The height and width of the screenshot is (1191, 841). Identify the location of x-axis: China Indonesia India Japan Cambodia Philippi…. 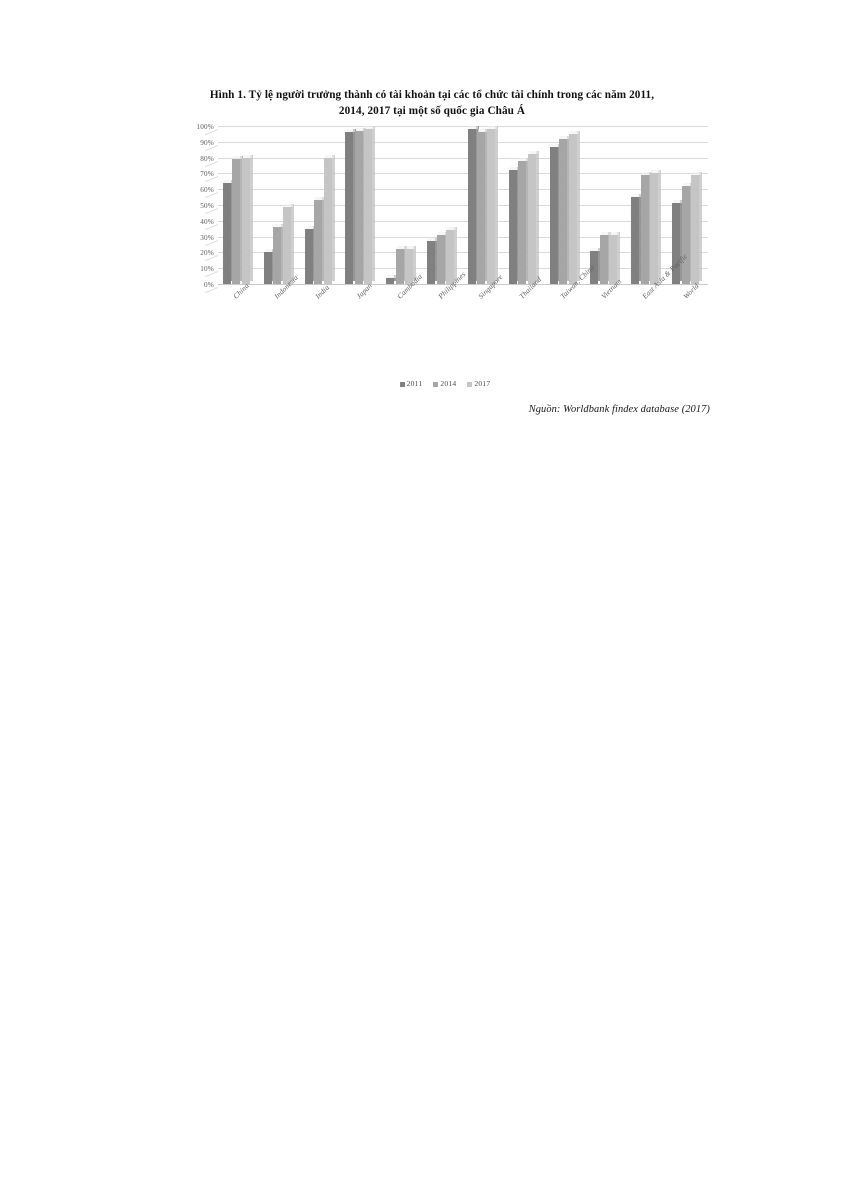
(468, 304).